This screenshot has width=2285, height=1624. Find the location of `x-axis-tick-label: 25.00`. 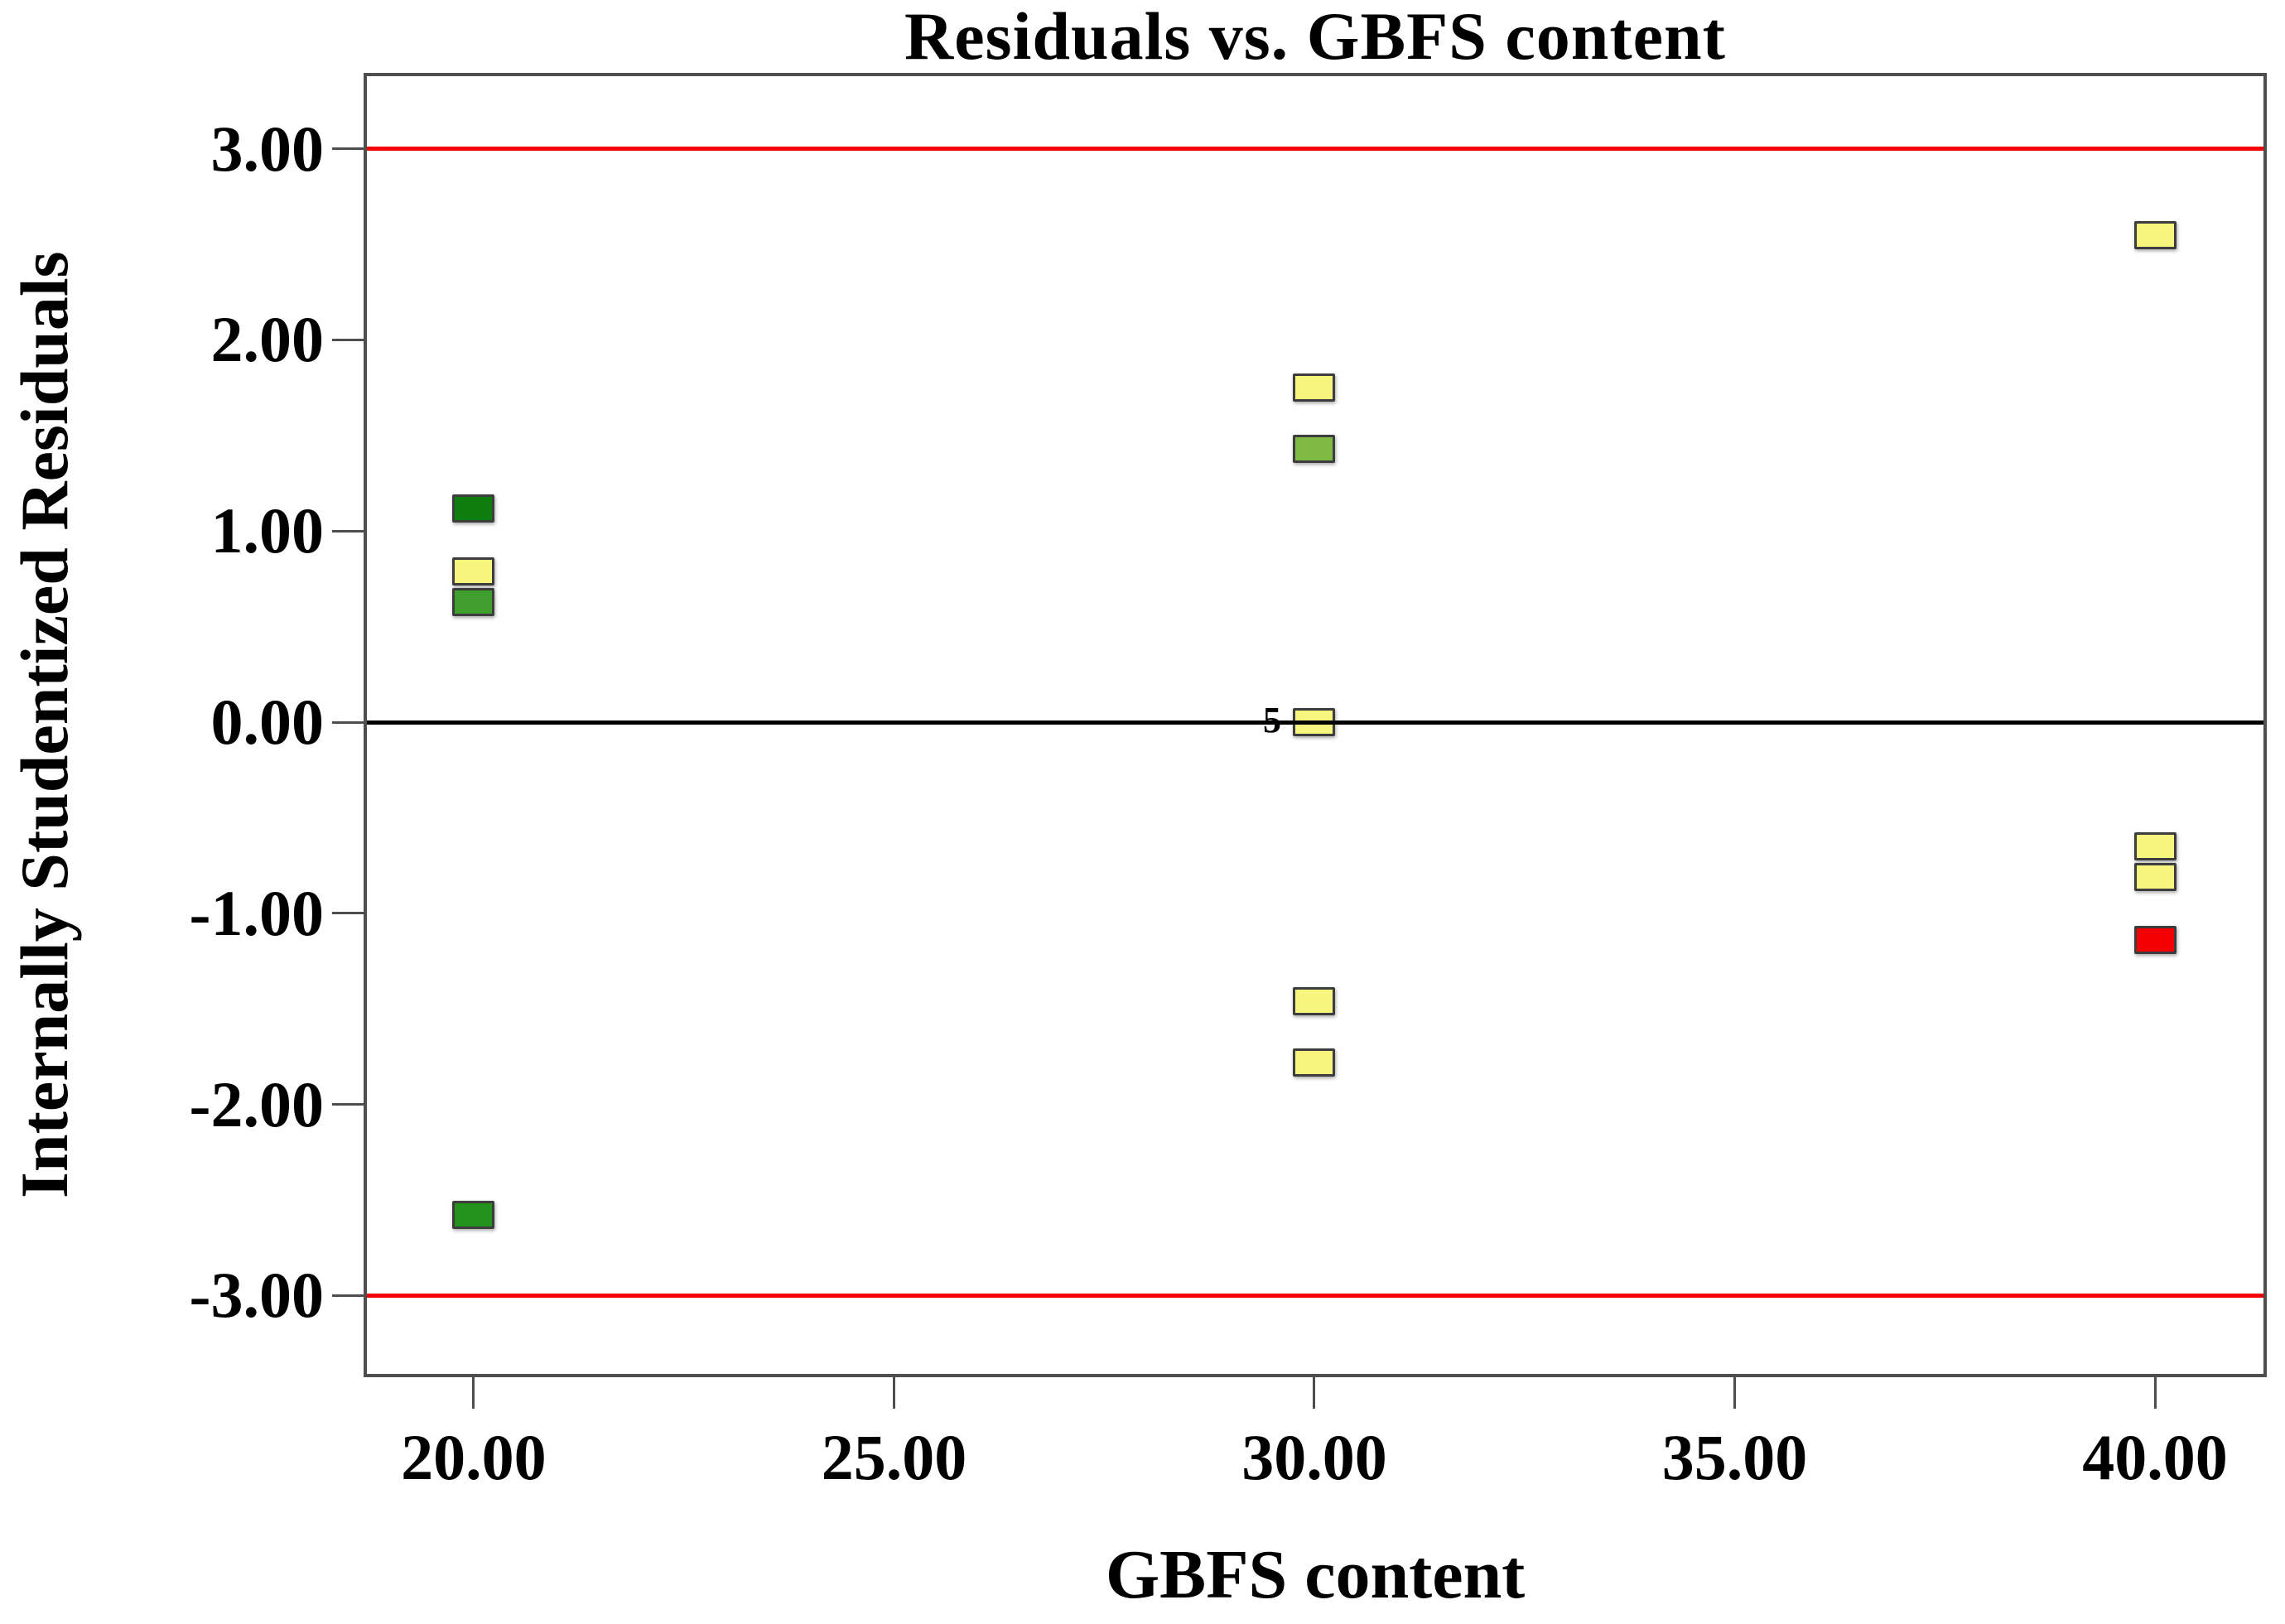

x-axis-tick-label: 25.00 is located at coordinates (894, 1457).